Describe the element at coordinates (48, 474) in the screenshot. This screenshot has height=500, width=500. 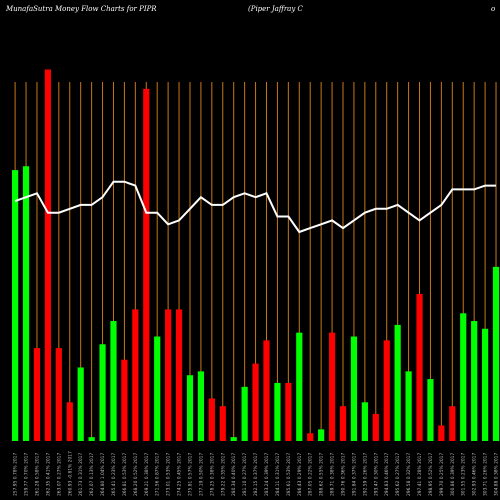
I see `x-tick-label: 262.35 0.41% 2017` at that location.